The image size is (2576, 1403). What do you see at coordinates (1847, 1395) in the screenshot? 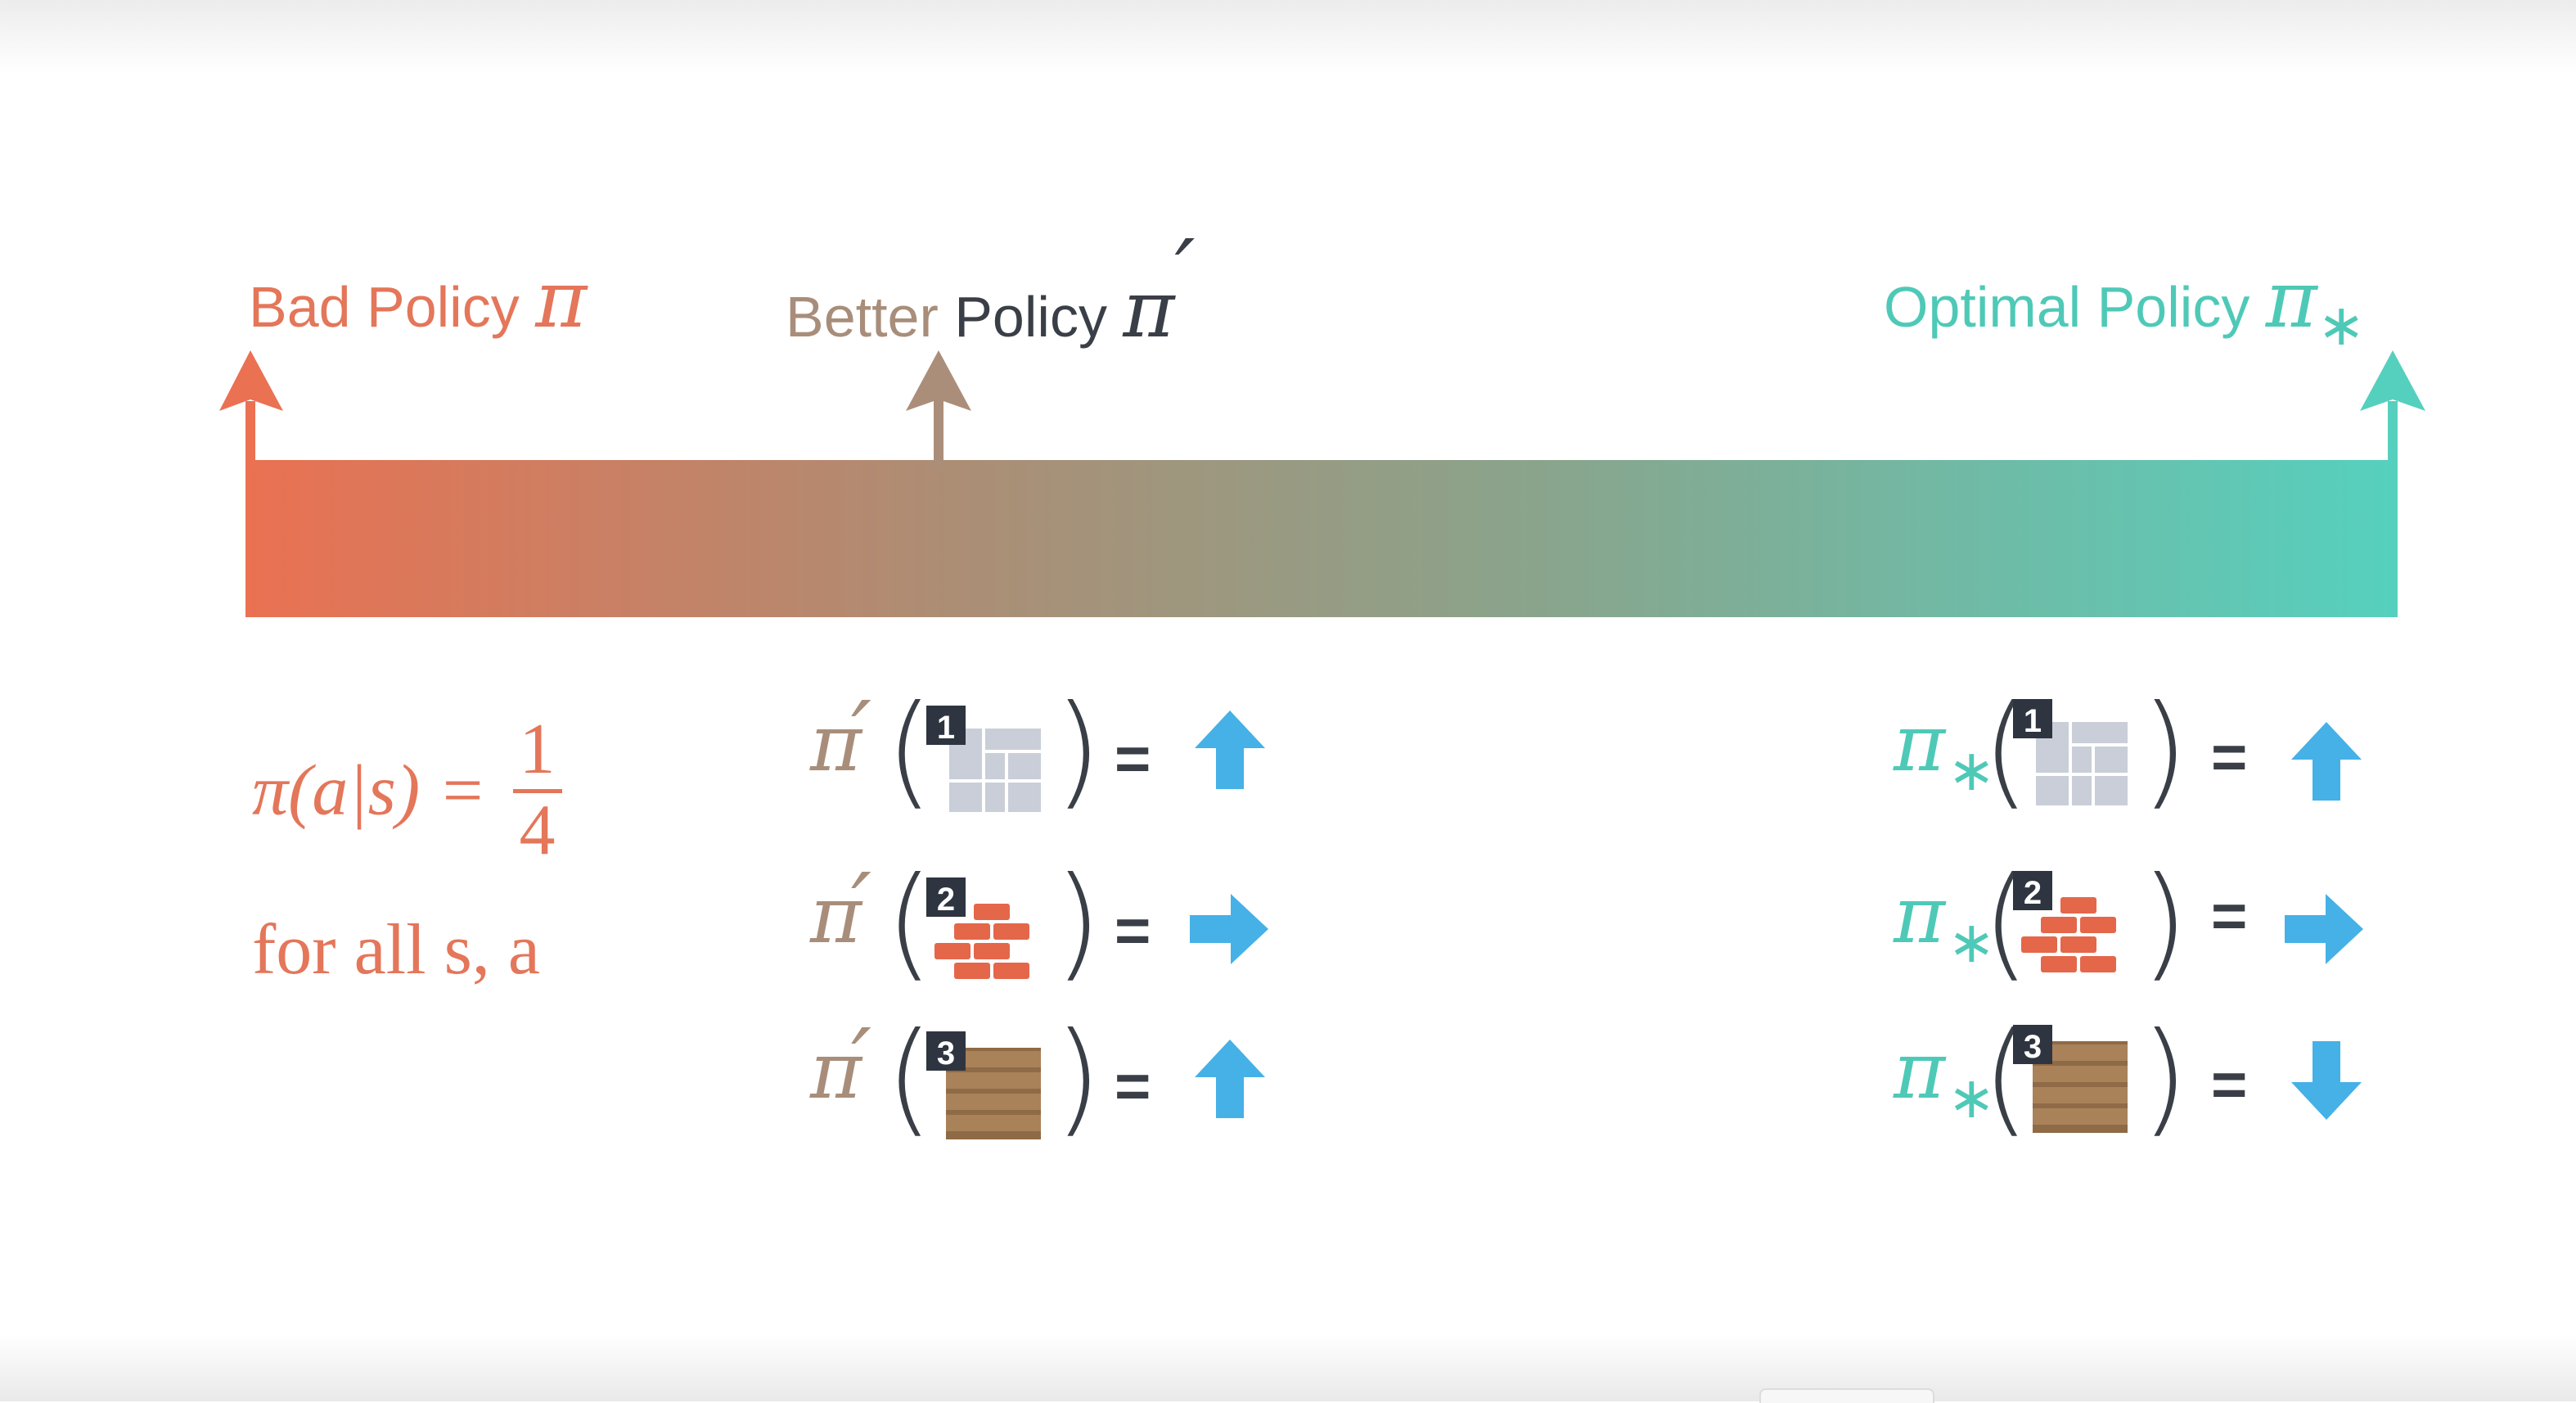
I see `bottom-tab` at bounding box center [1847, 1395].